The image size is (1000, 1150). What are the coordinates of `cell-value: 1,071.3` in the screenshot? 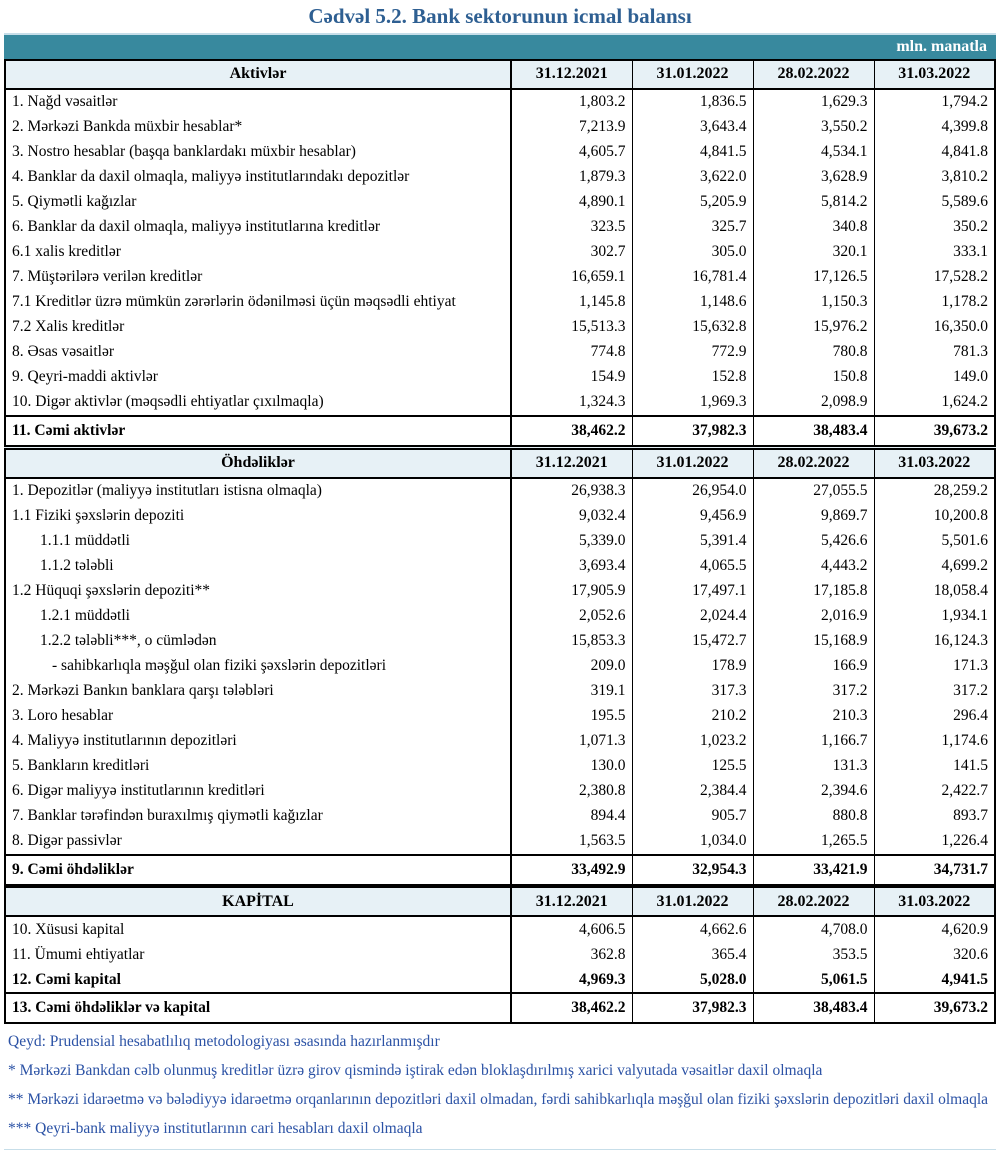 It's located at (571, 741).